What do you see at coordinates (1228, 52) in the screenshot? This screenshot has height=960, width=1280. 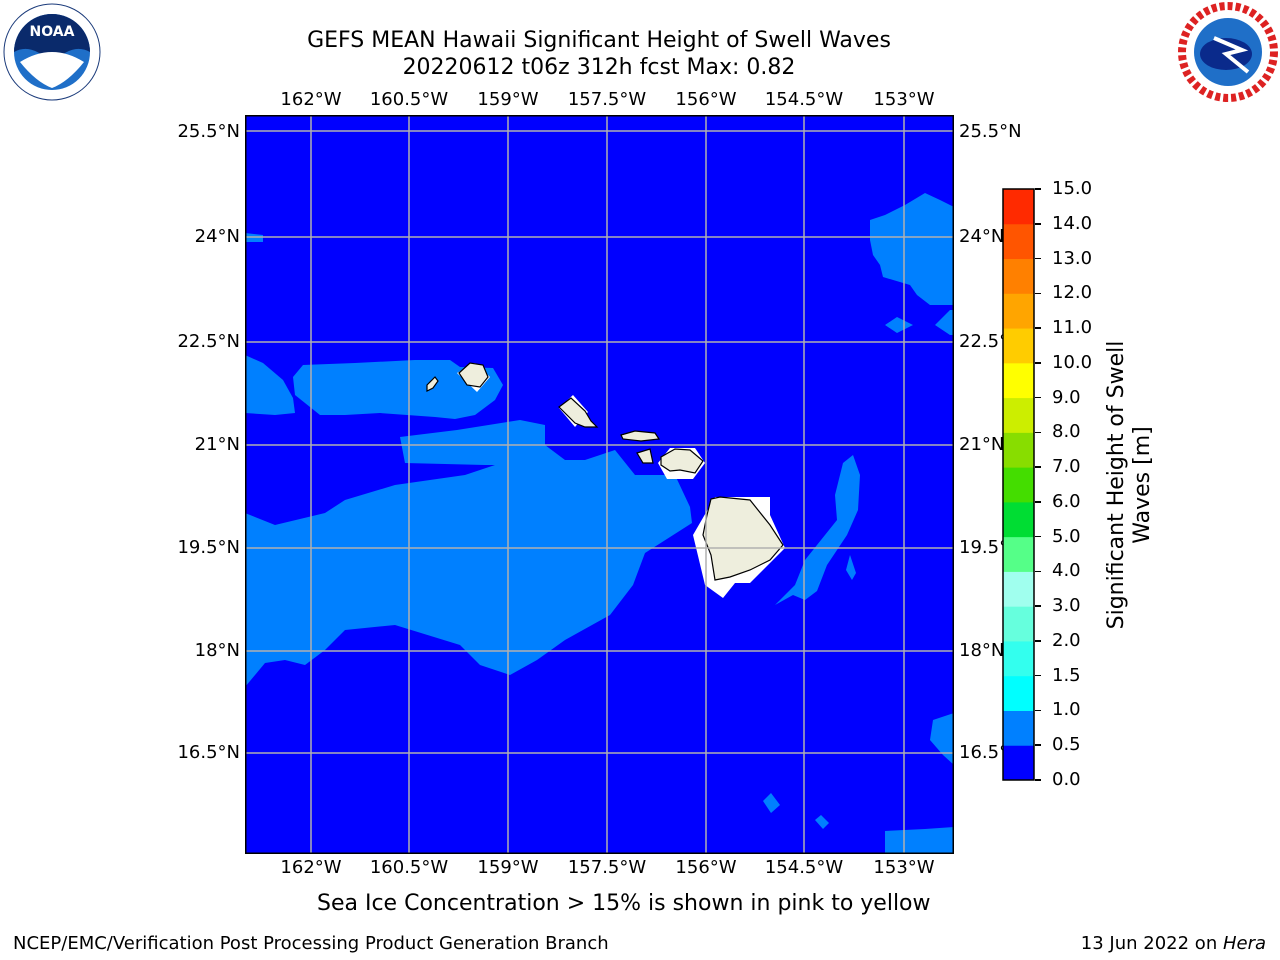 I see `nws-logo-icon` at bounding box center [1228, 52].